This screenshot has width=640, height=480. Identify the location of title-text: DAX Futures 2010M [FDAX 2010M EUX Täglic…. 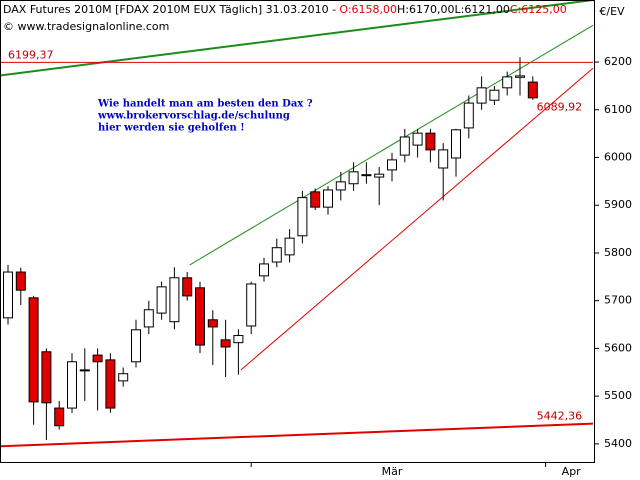
(169, 9).